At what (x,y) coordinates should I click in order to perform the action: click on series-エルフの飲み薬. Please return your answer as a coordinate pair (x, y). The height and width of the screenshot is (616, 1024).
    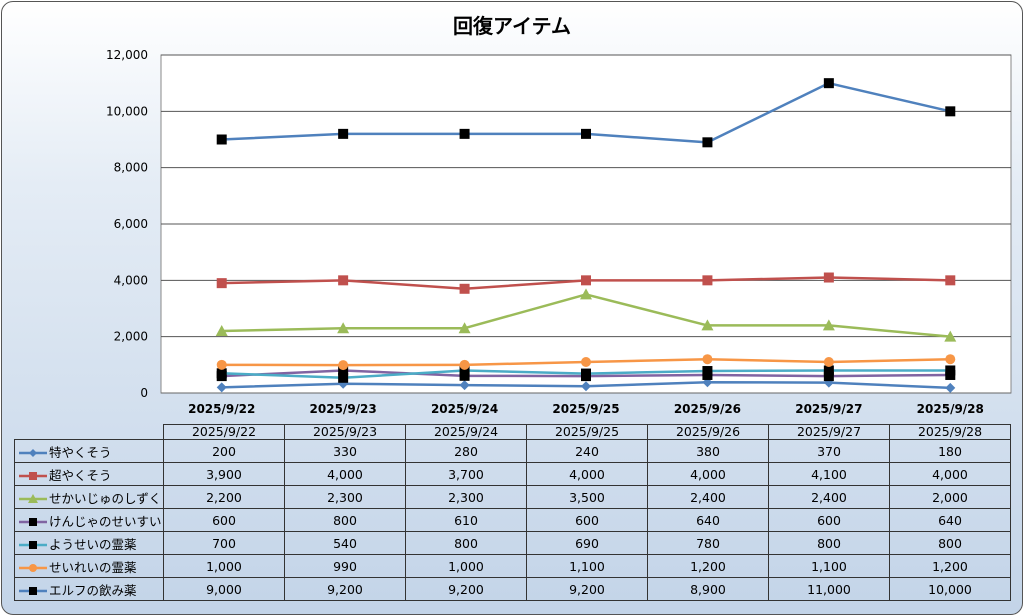
    Looking at the image, I should click on (586, 113).